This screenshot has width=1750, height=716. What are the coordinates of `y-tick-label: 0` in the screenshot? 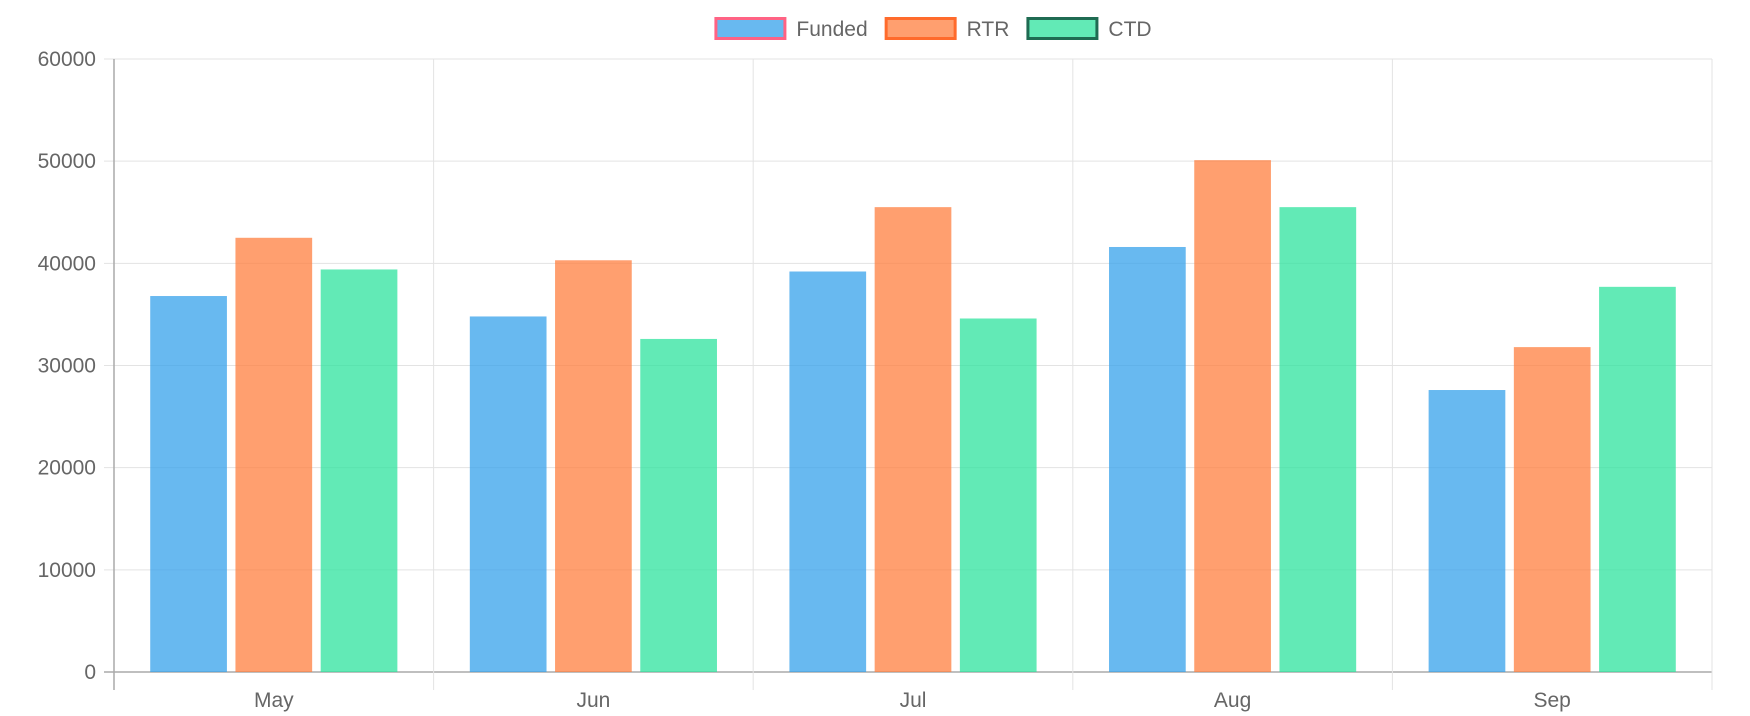 It's located at (90, 672).